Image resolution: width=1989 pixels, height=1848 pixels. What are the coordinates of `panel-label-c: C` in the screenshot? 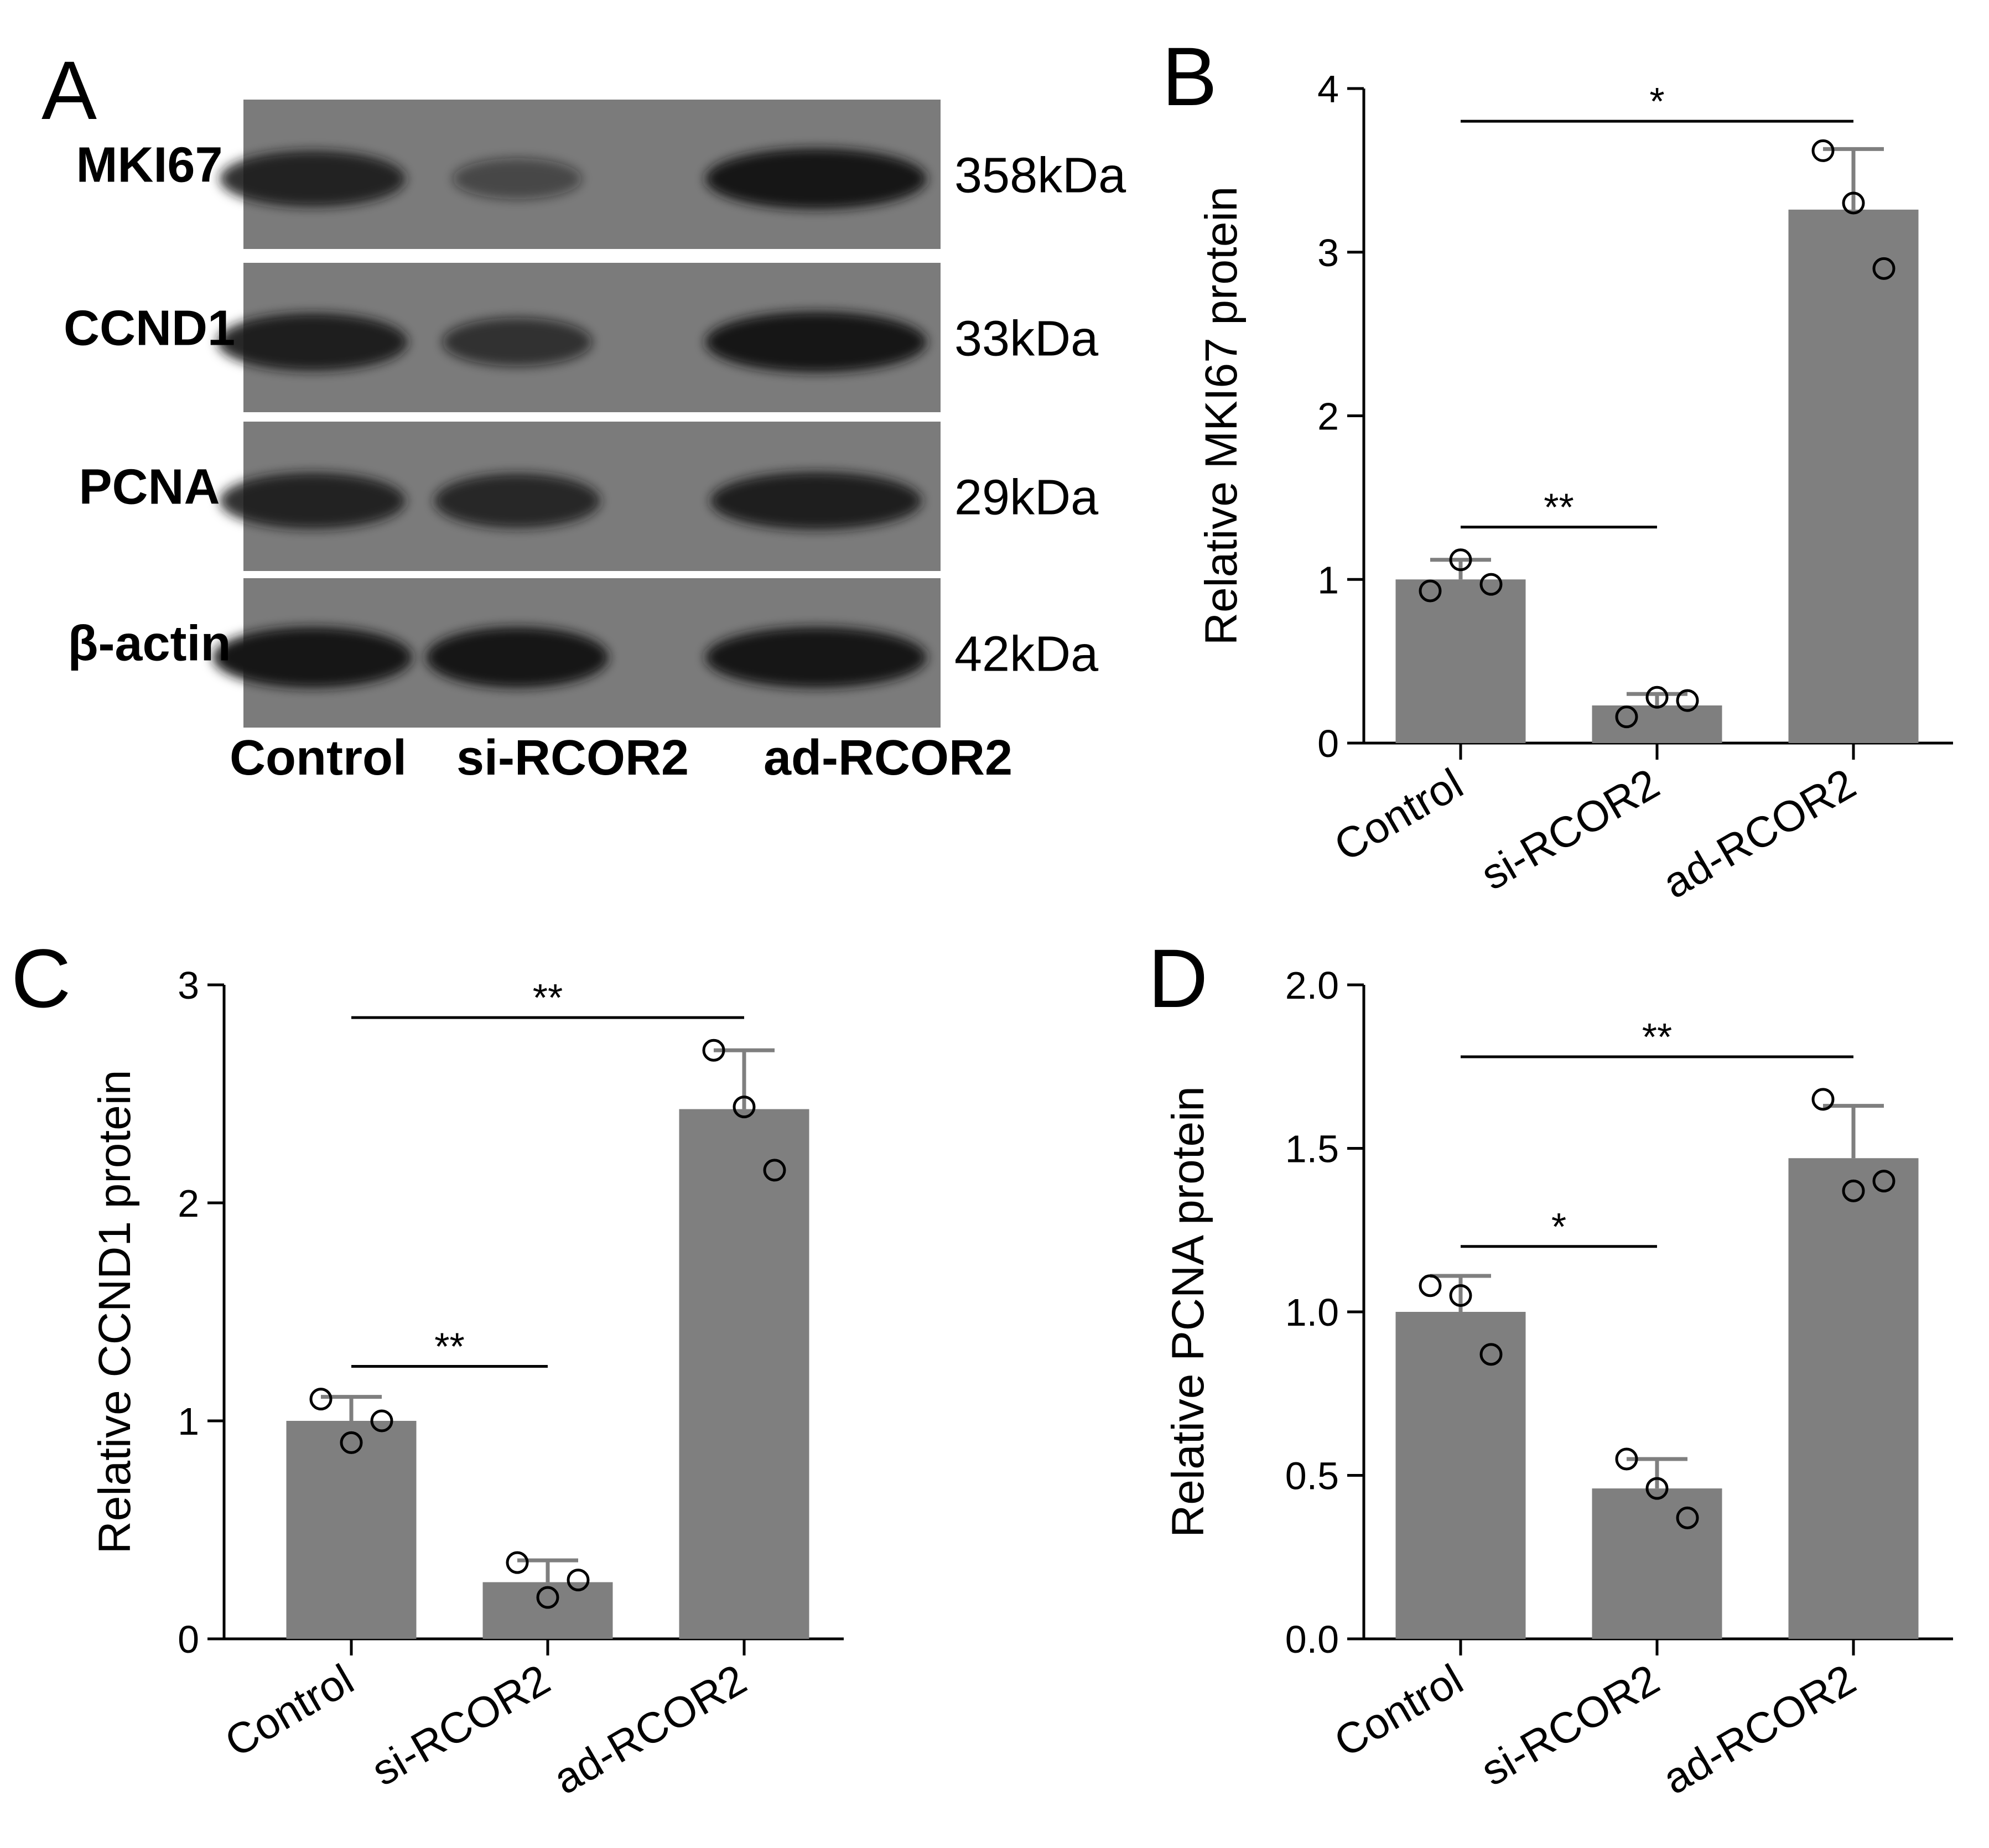 It's located at (41, 978).